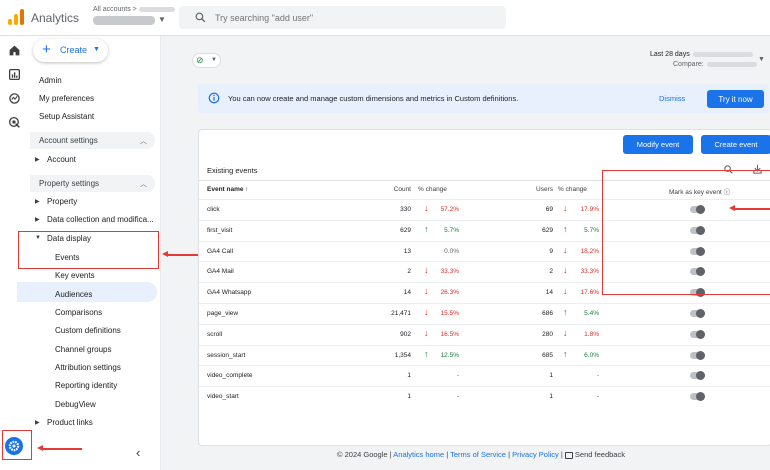  I want to click on filter-chip: ⊘ ▼, so click(206, 60).